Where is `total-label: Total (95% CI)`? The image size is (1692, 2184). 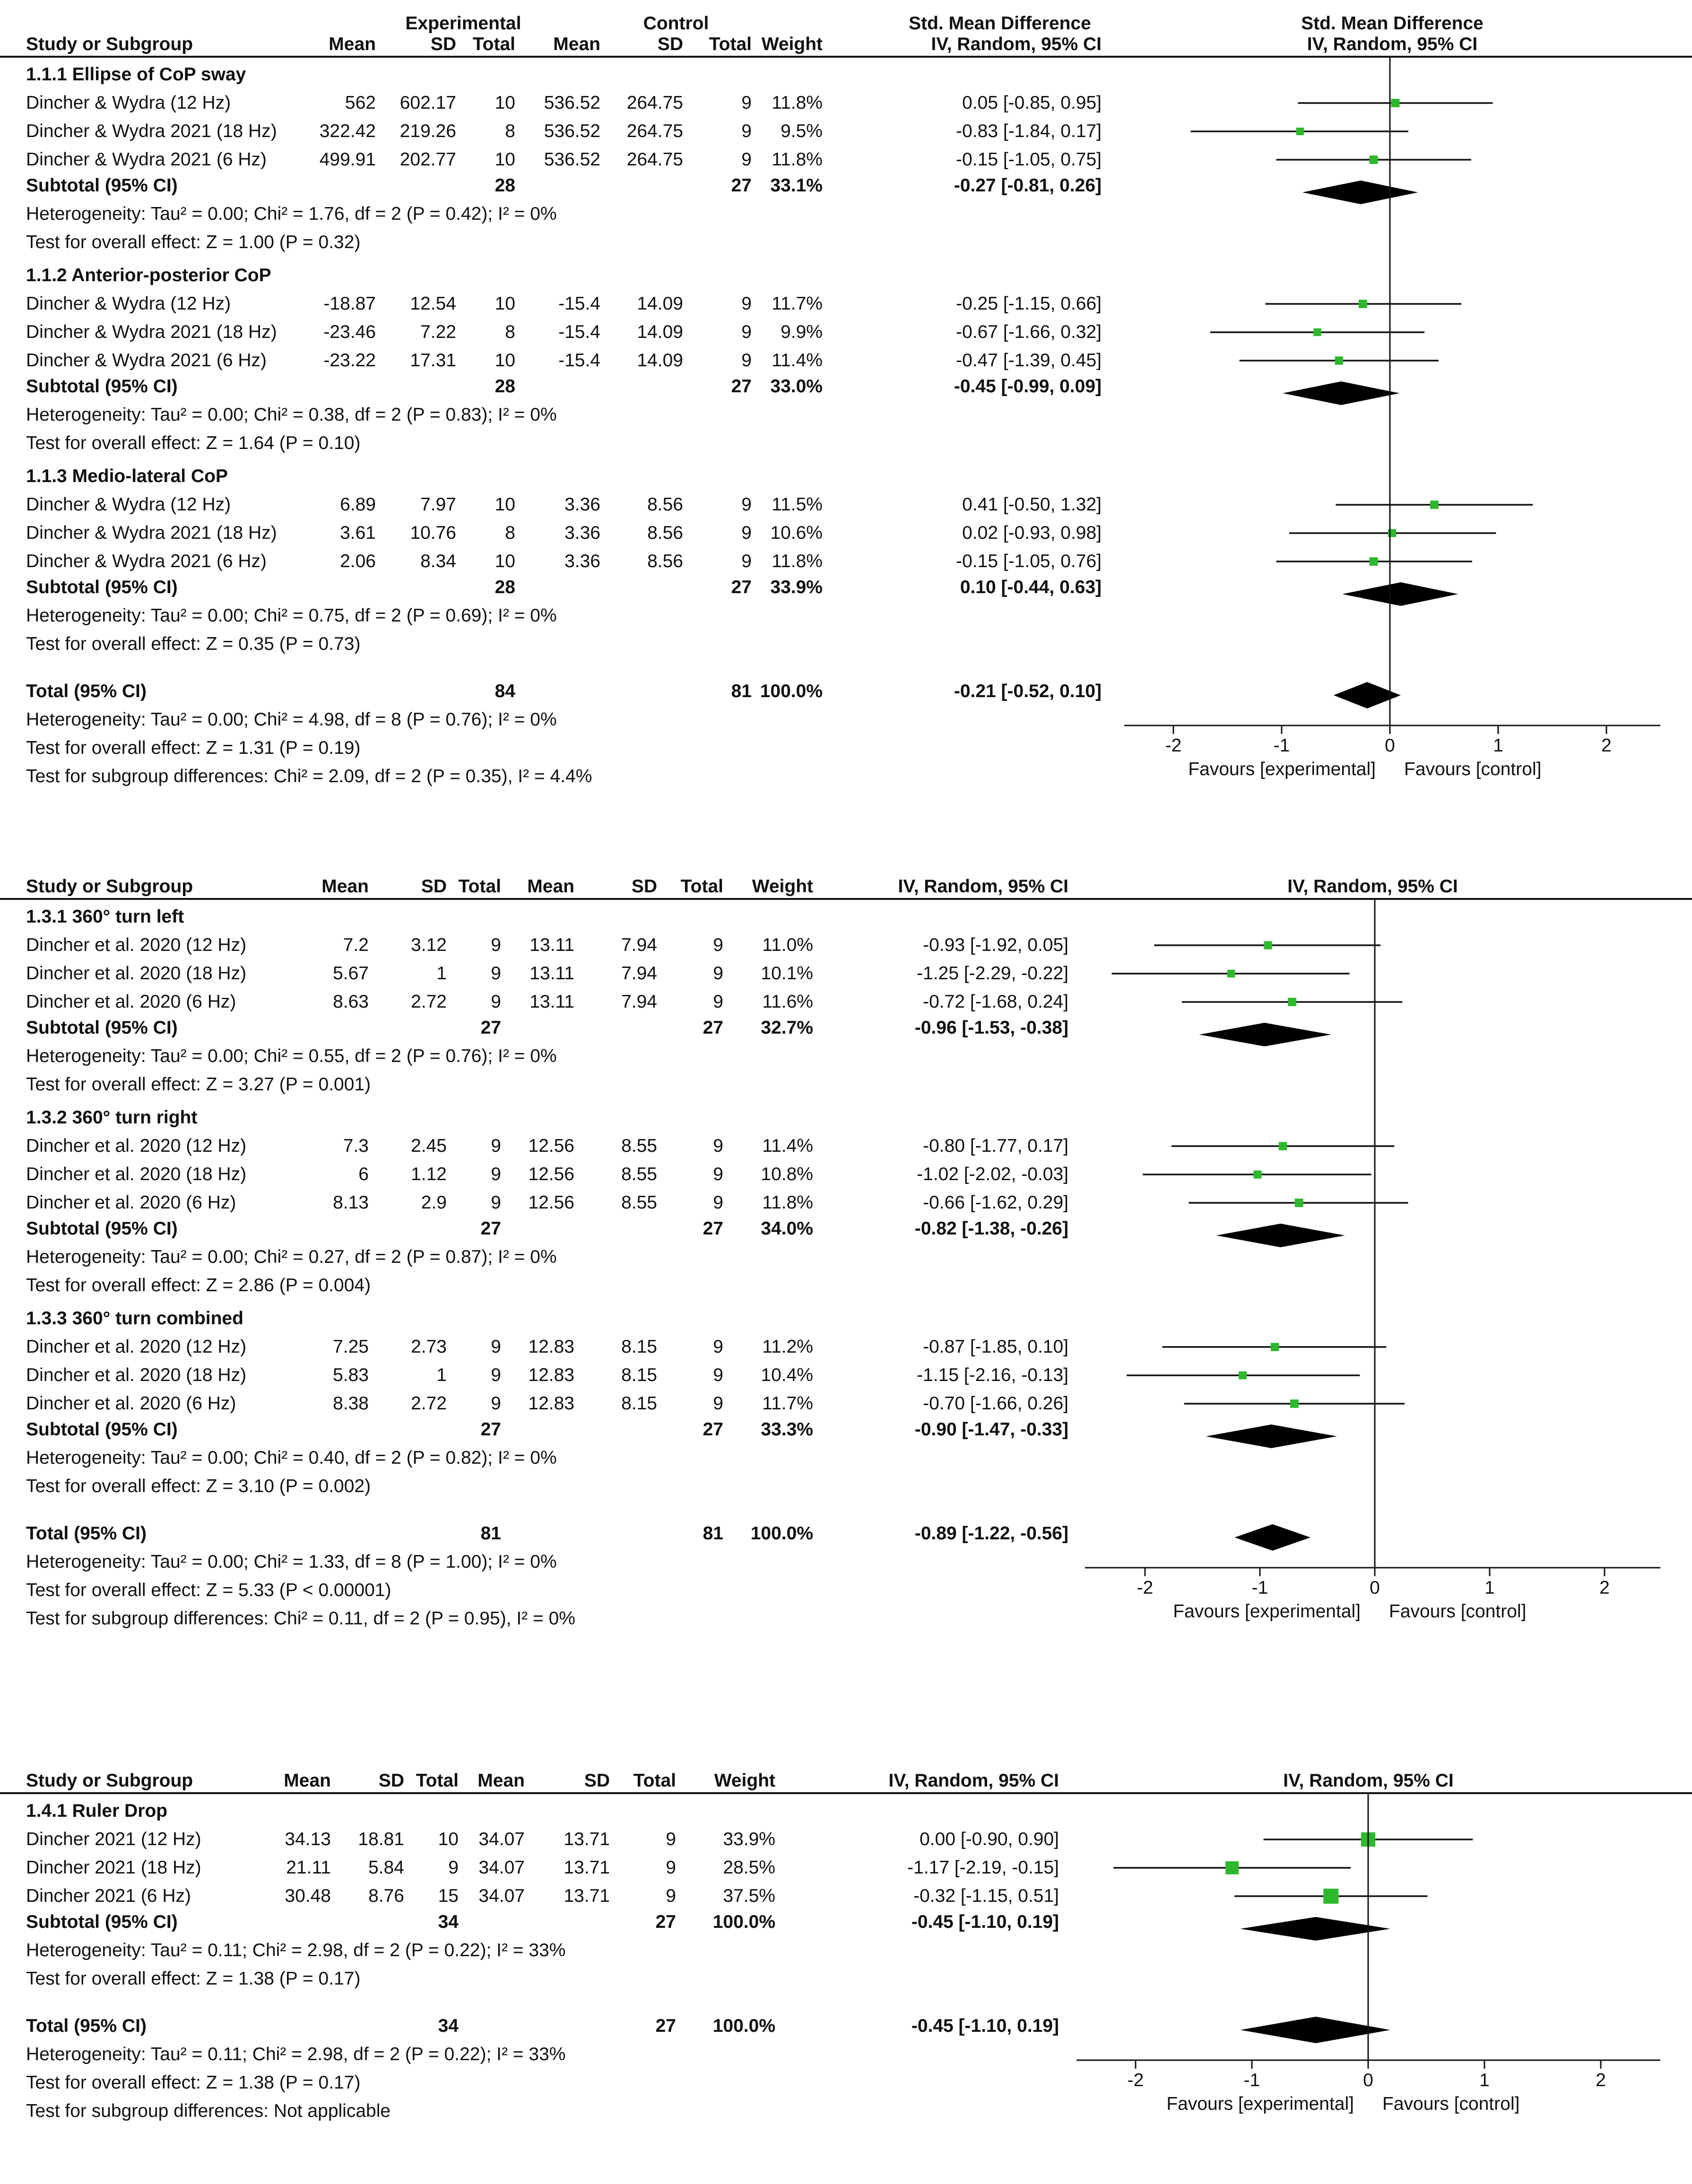
total-label: Total (95% CI) is located at coordinates (86, 691).